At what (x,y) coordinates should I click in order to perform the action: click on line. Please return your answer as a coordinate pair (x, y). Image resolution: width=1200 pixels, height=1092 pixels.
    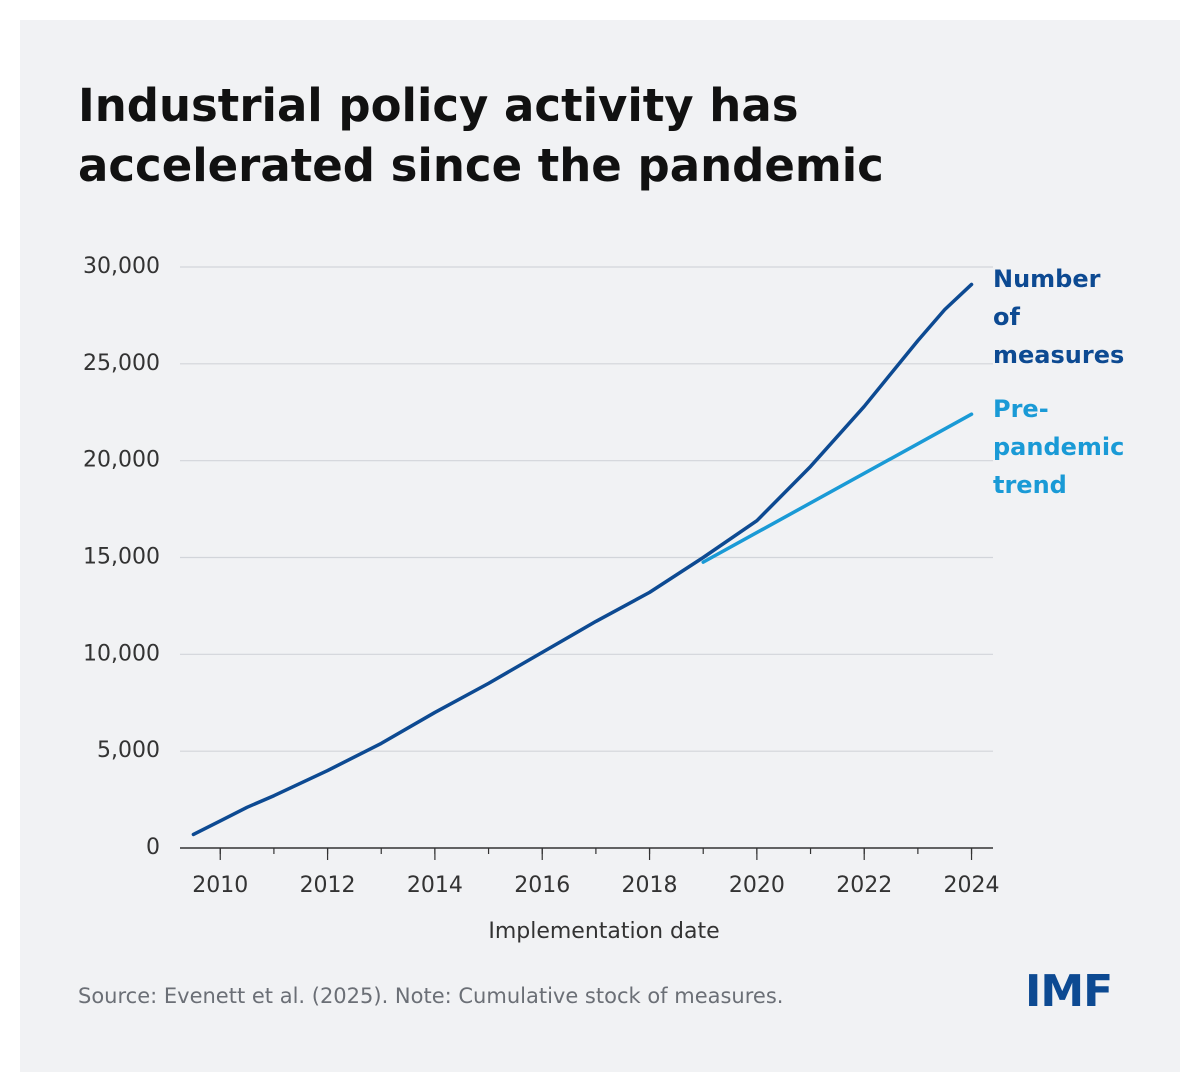
    Looking at the image, I should click on (837, 488).